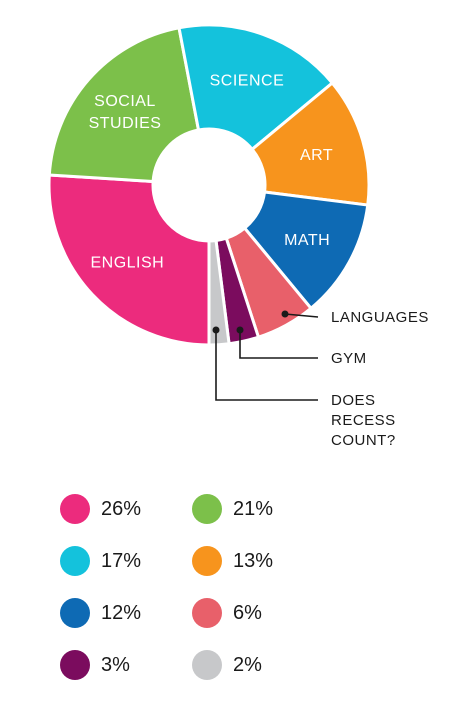 The width and height of the screenshot is (450, 702). I want to click on slice-label-math: MATH, so click(307, 240).